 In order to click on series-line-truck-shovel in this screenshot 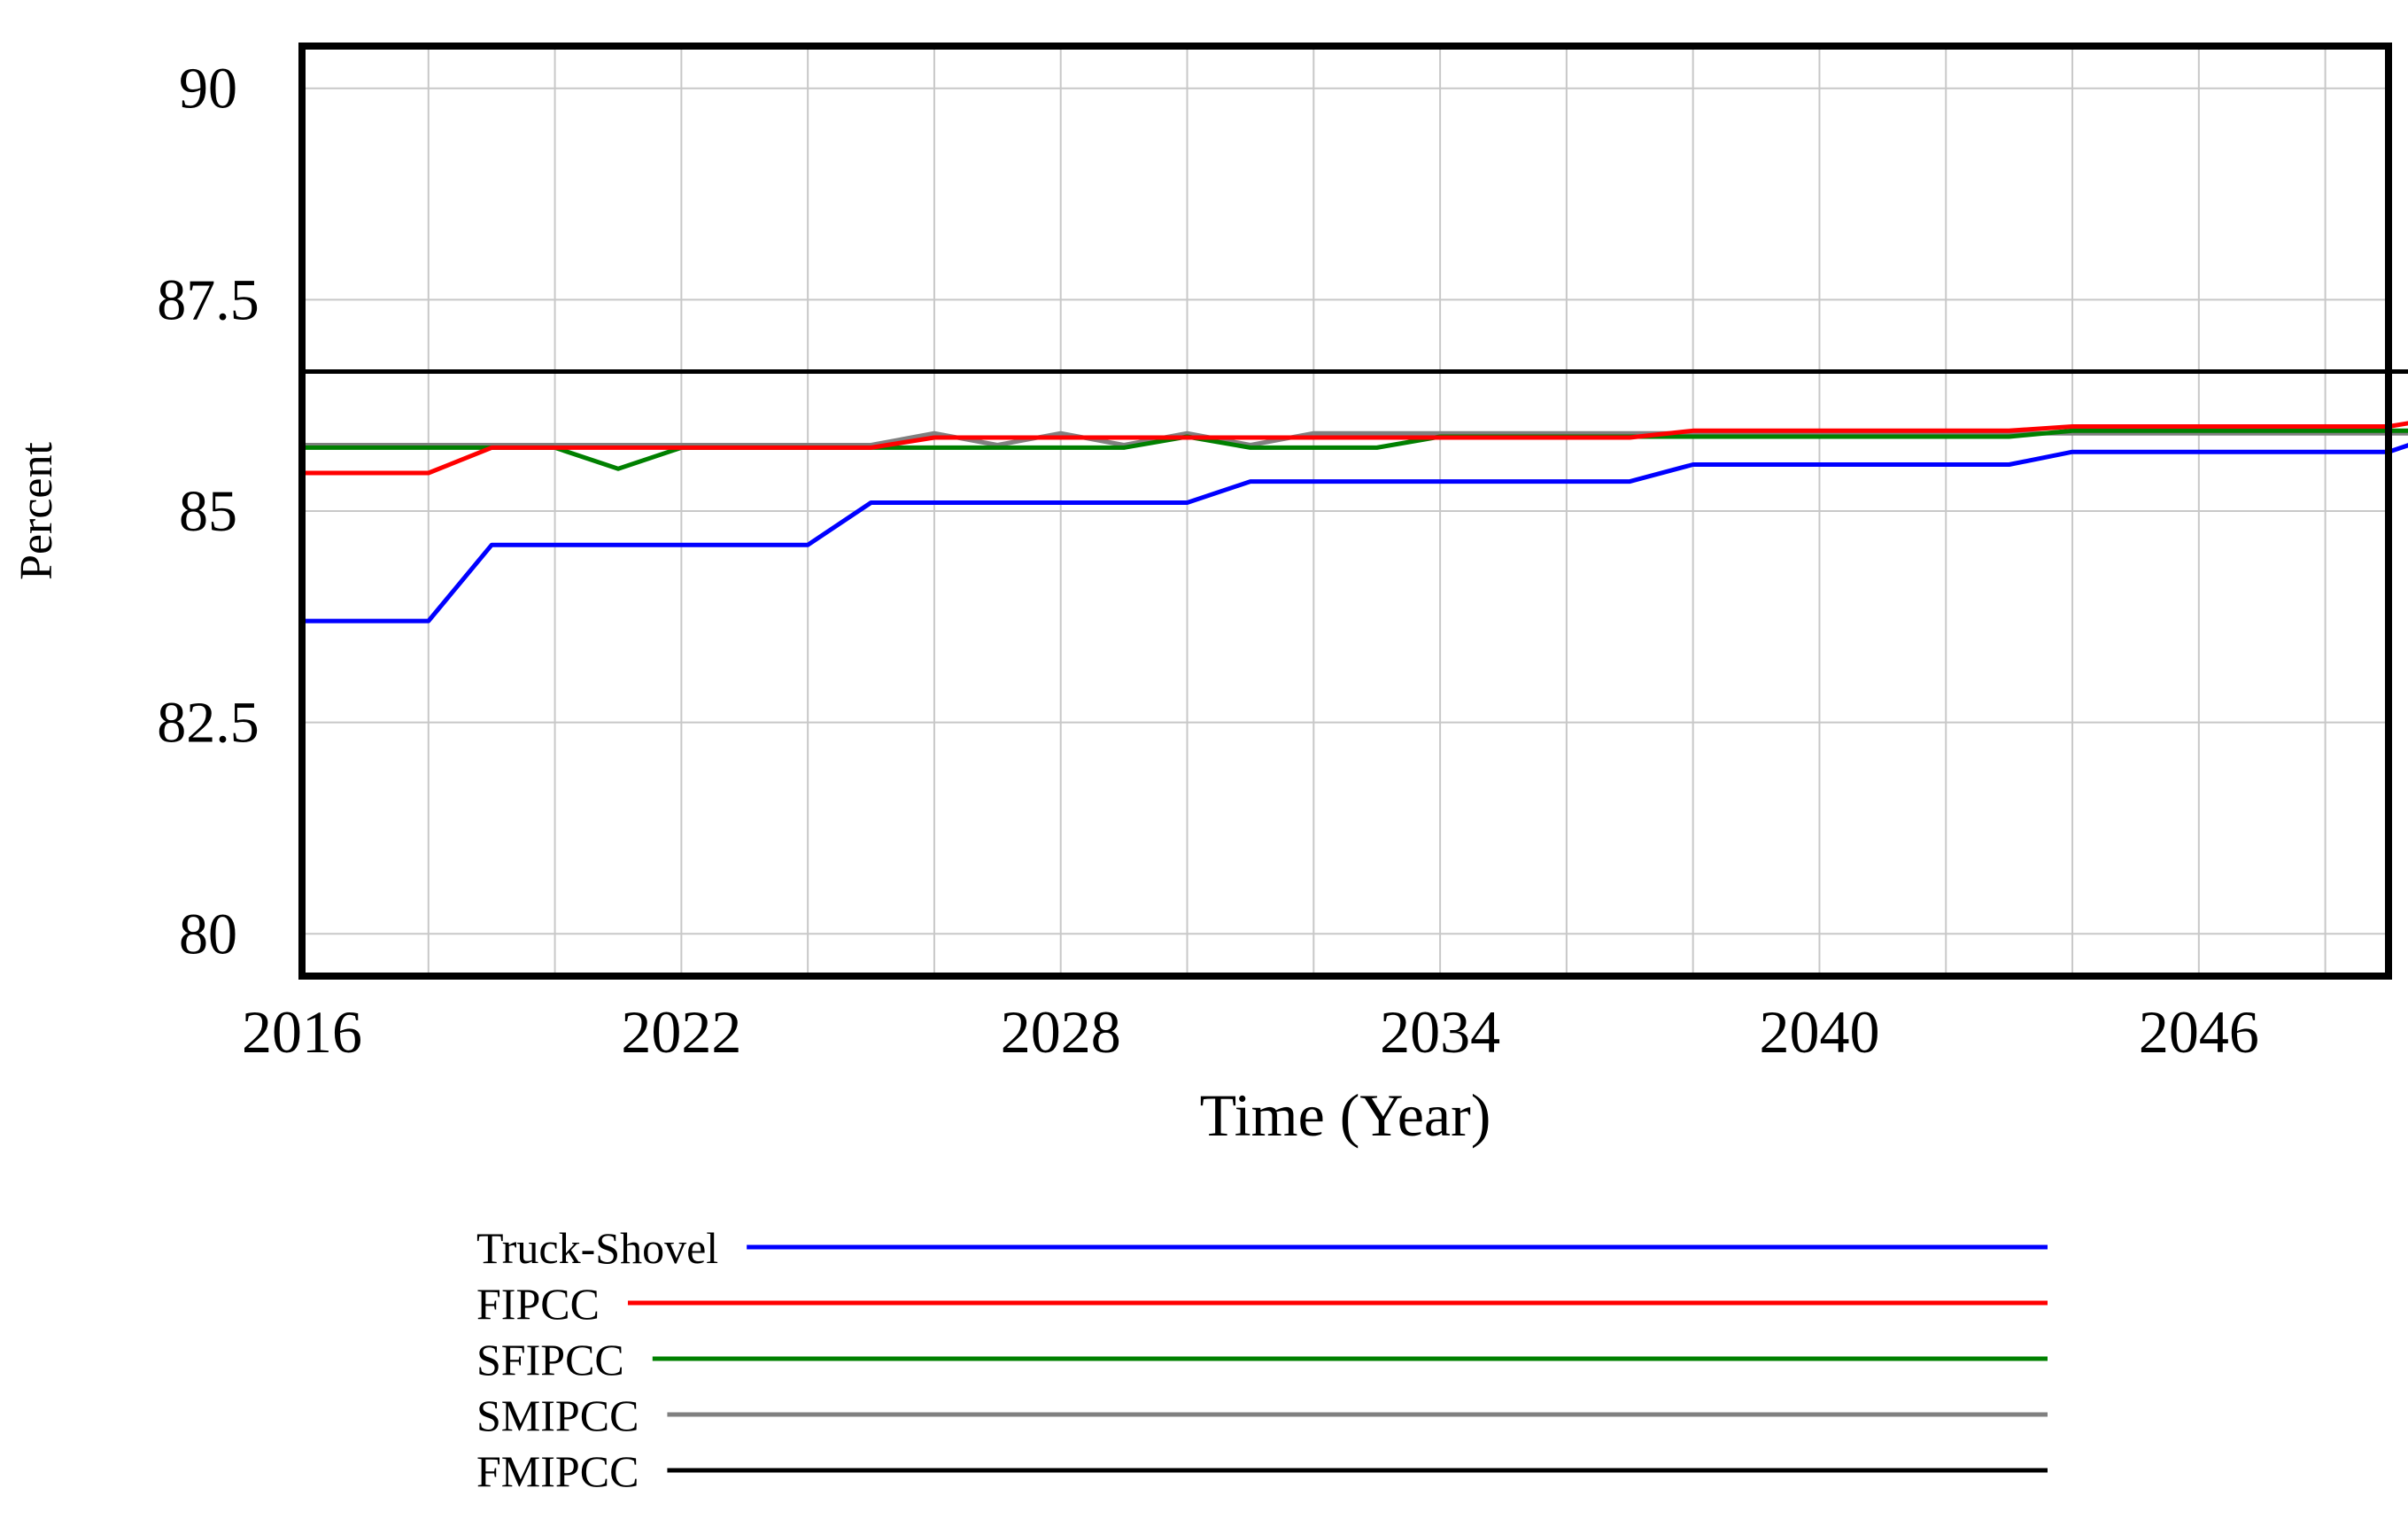, I will do `click(1355, 533)`.